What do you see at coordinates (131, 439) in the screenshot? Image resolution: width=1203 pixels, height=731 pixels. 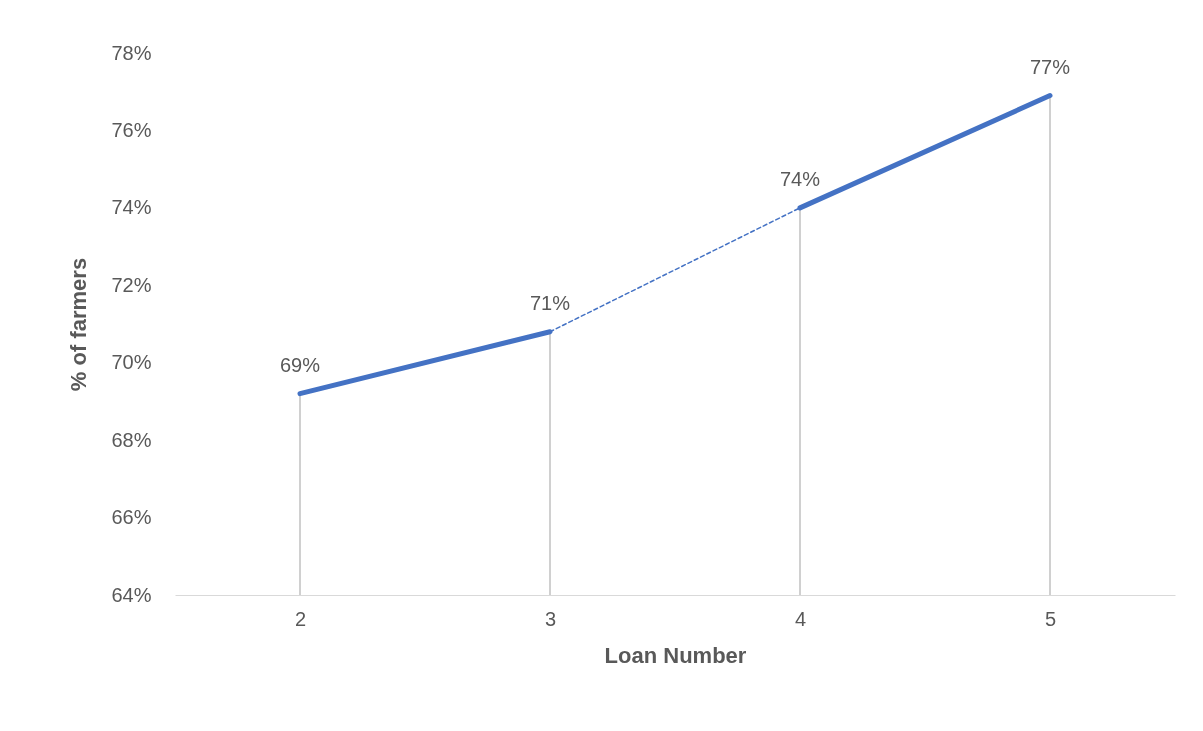 I see `y-tick-label: 68%` at bounding box center [131, 439].